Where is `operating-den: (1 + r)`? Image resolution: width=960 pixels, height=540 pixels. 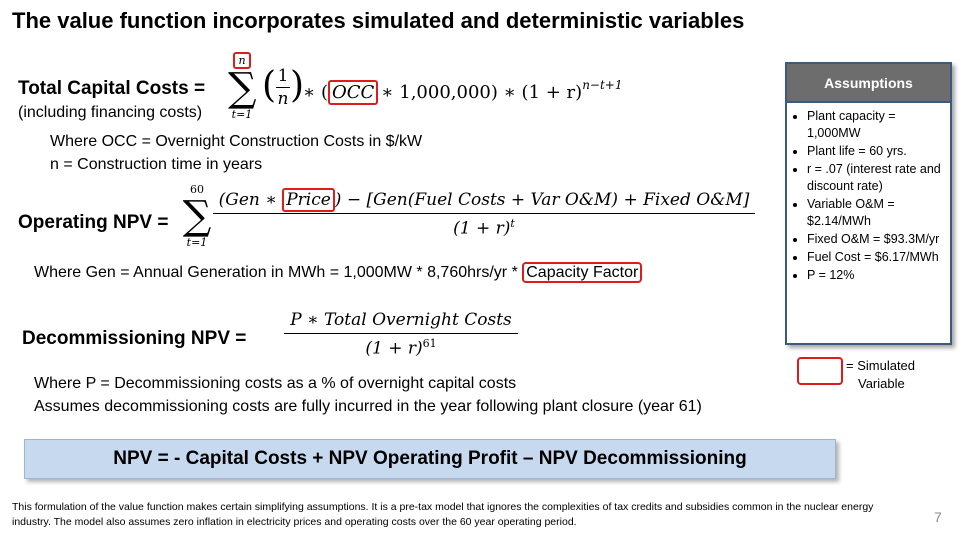
operating-den: (1 + r) is located at coordinates (482, 228).